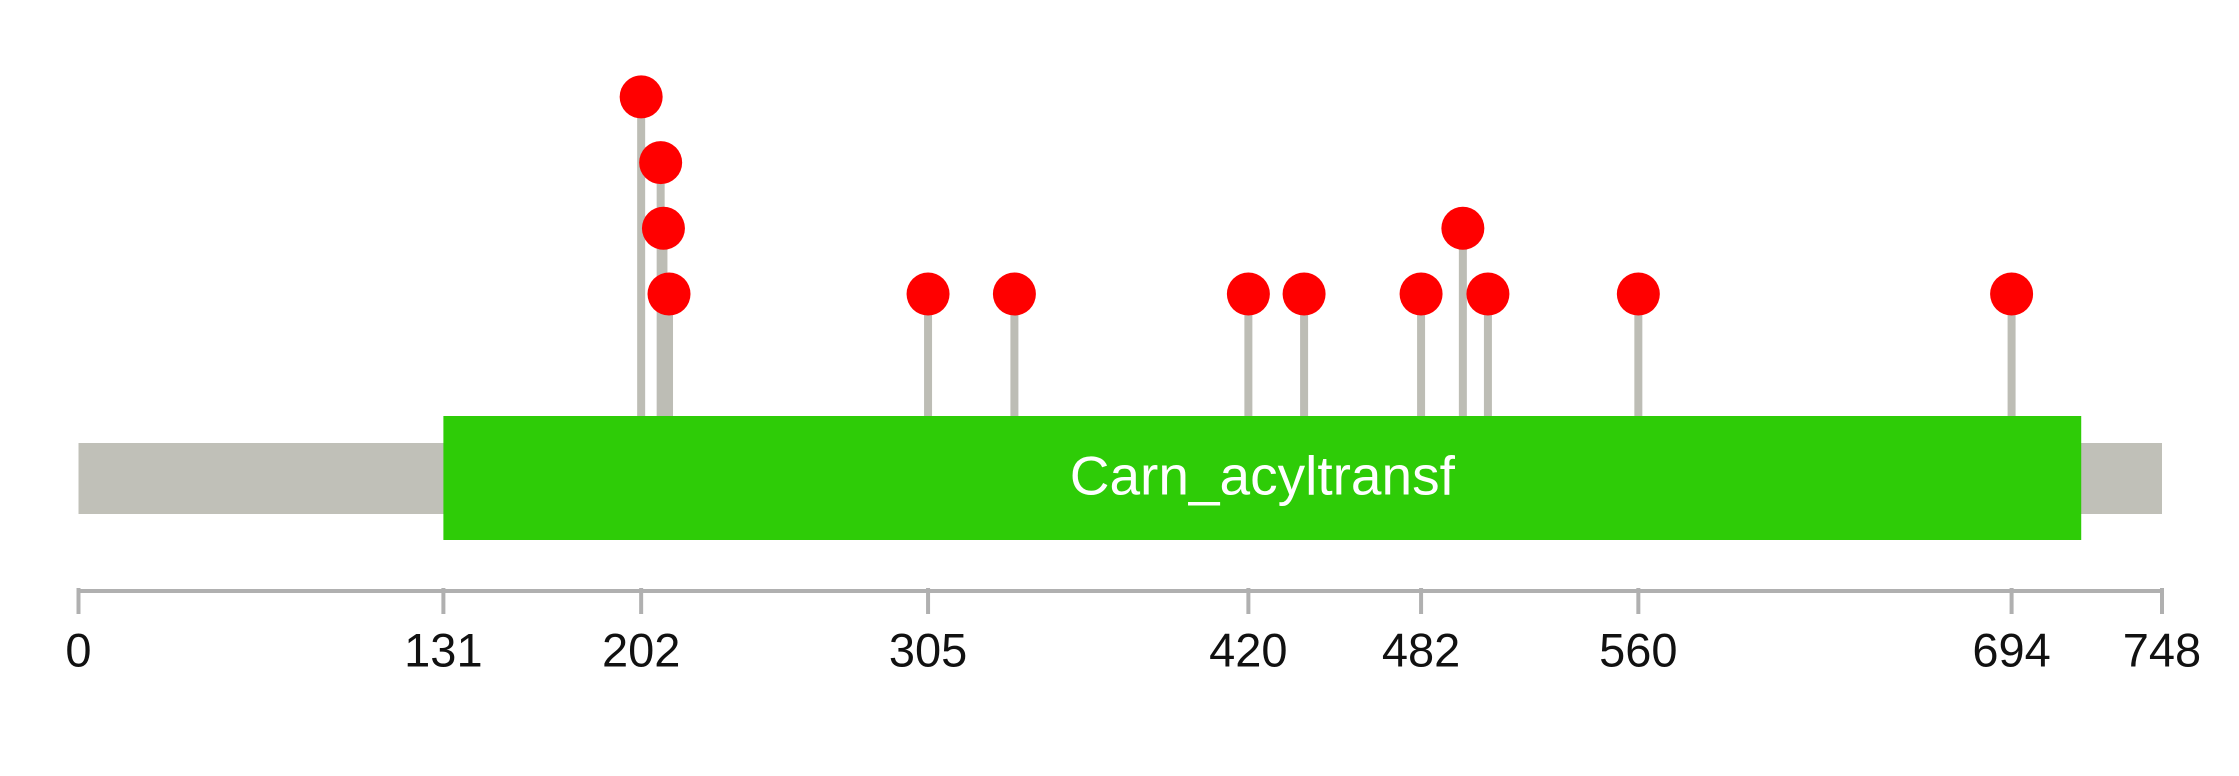 This screenshot has width=2239, height=776. Describe the element at coordinates (1638, 649) in the screenshot. I see `x-tick-label: 560` at that location.